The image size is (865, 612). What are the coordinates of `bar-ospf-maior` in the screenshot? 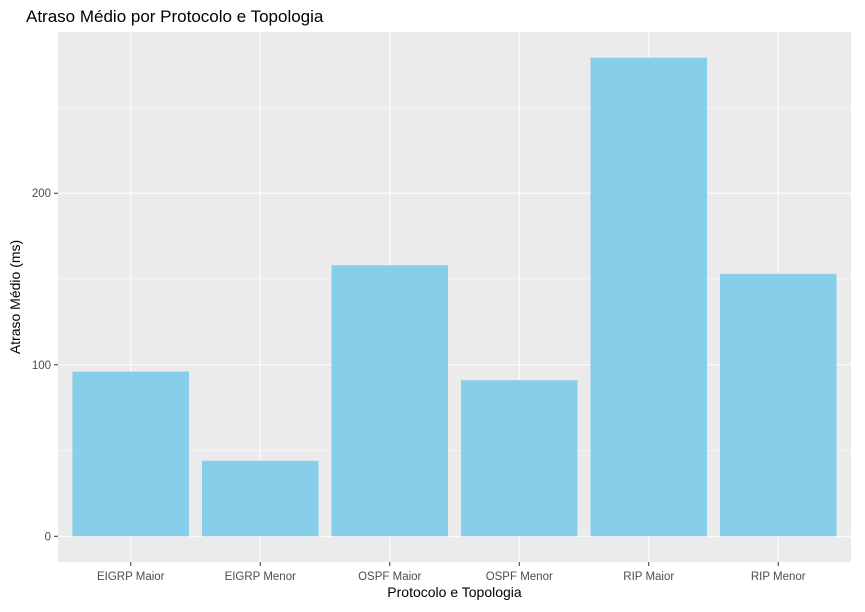 It's located at (390, 401).